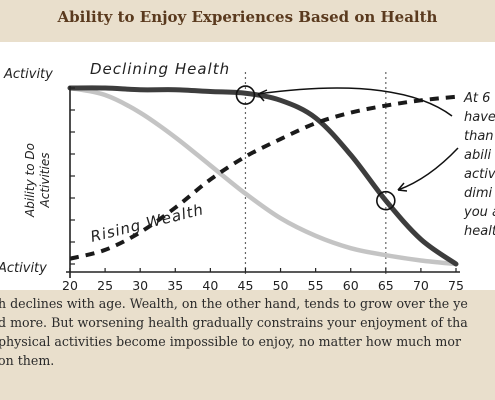  I want to click on annotation-text: healt, so click(479, 231).